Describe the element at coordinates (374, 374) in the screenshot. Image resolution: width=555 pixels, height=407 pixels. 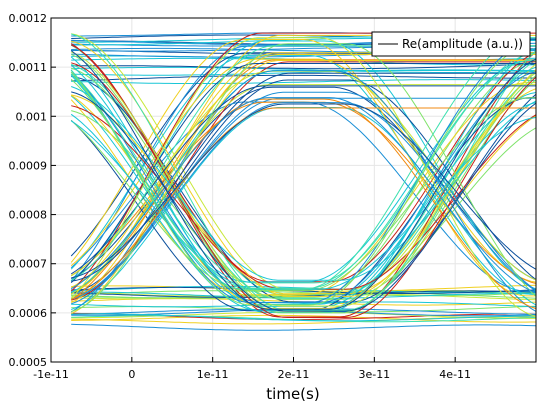
I see `x-tick-label: 3e-11` at that location.